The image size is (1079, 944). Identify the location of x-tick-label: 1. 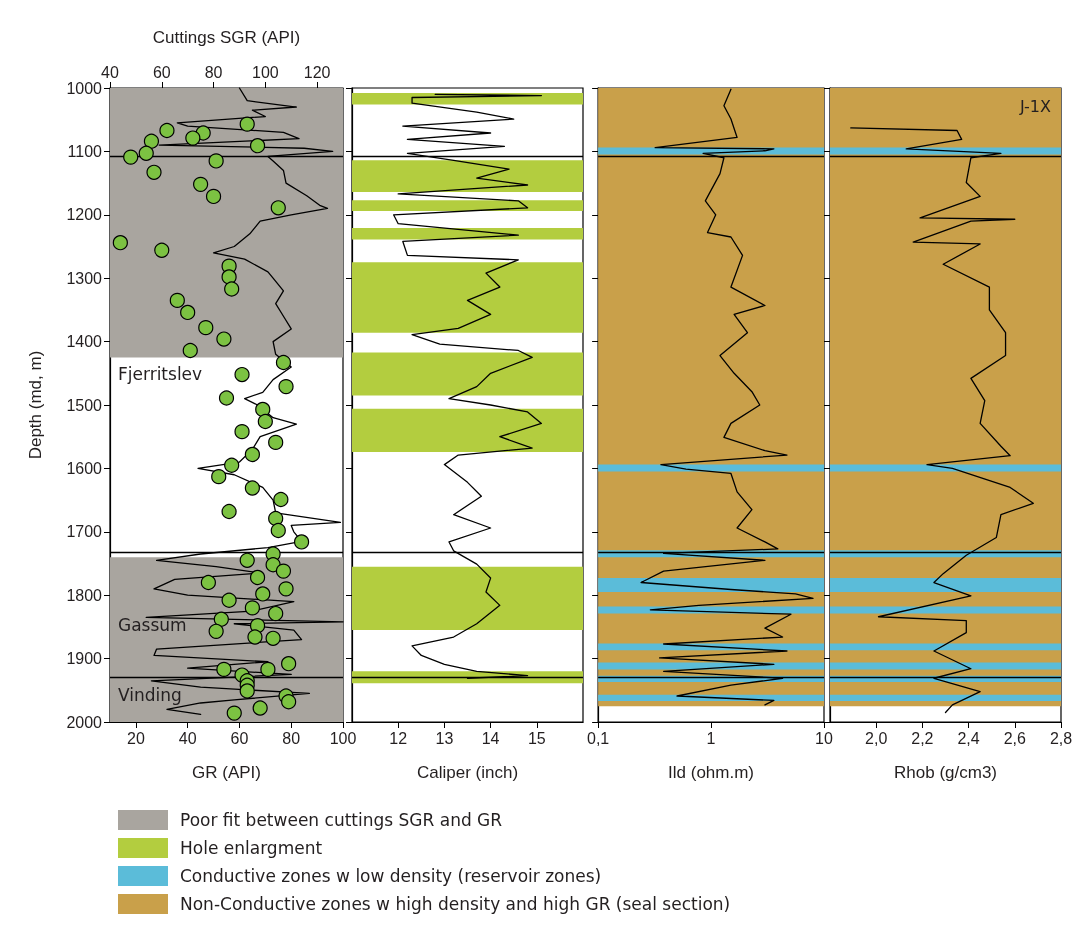
(711, 738).